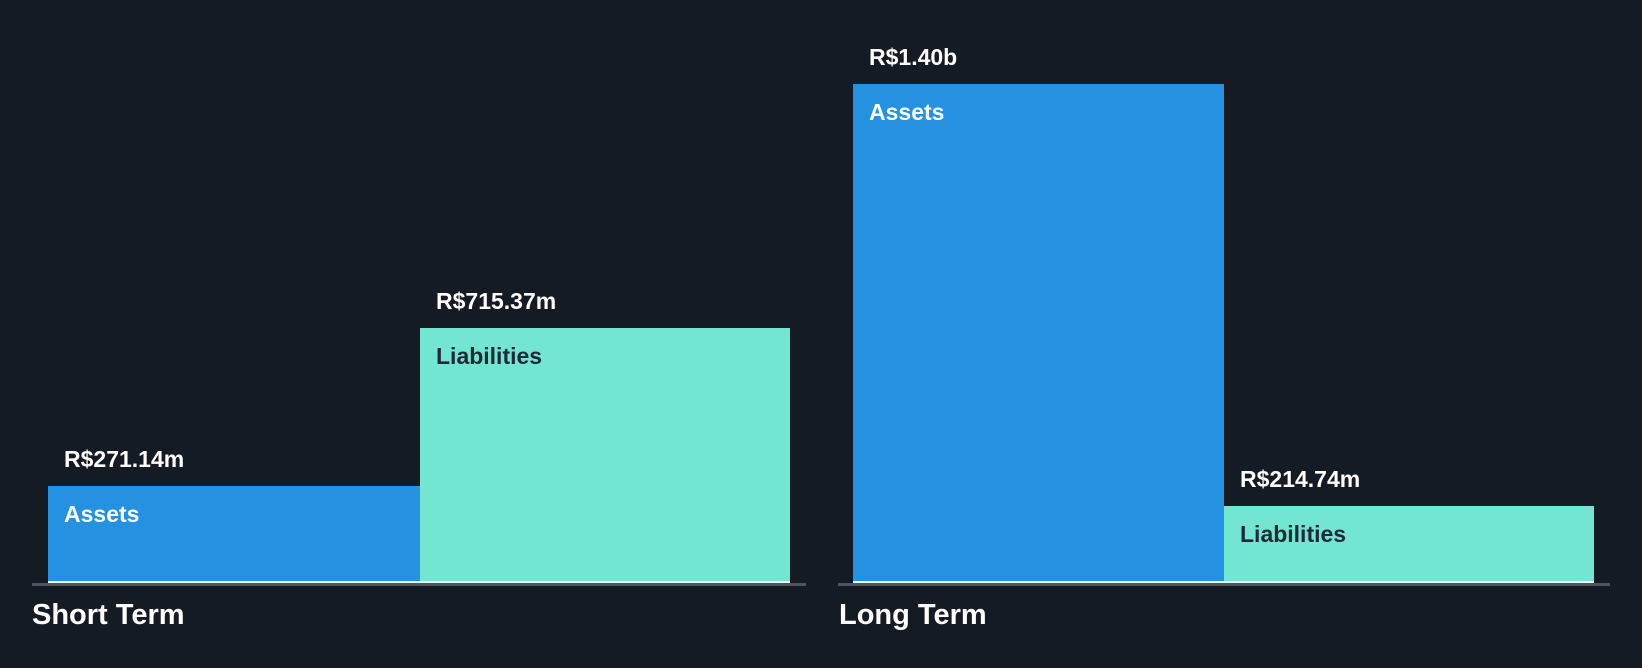  Describe the element at coordinates (1300, 479) in the screenshot. I see `value-label-long-term-liabilities: R$214.74m` at that location.